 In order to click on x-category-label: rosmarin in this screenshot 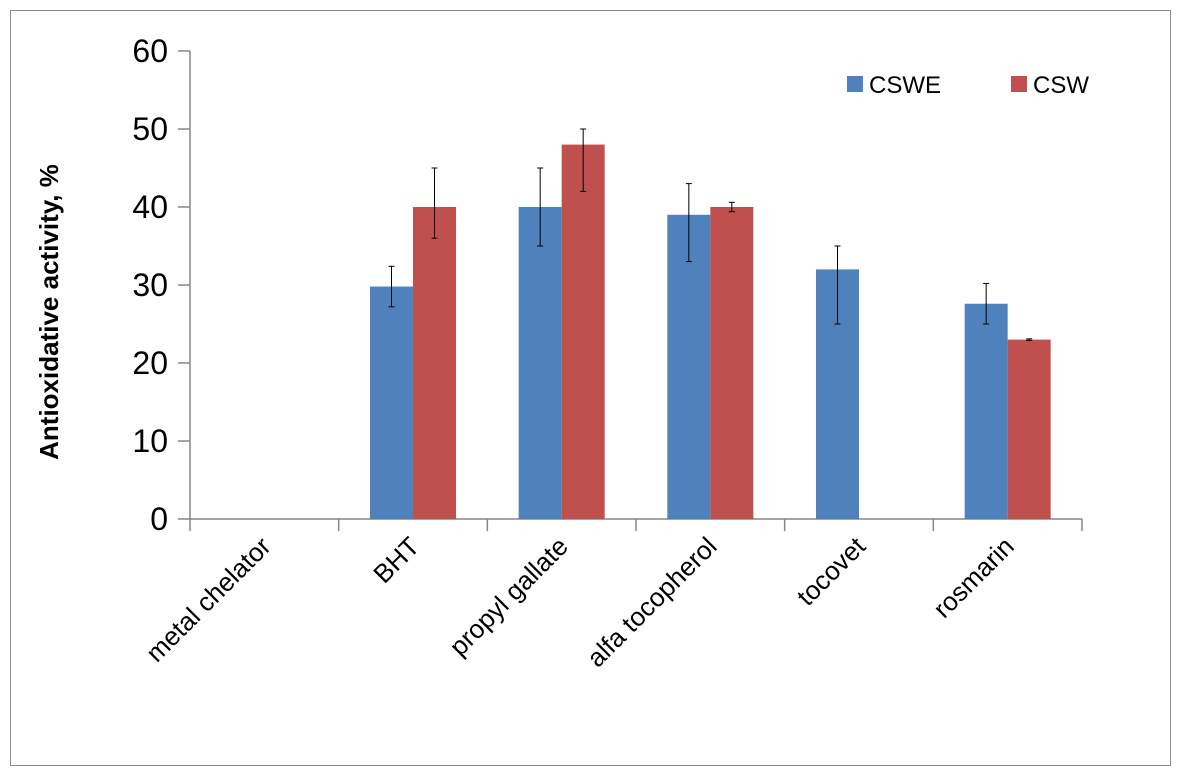, I will do `click(973, 577)`.